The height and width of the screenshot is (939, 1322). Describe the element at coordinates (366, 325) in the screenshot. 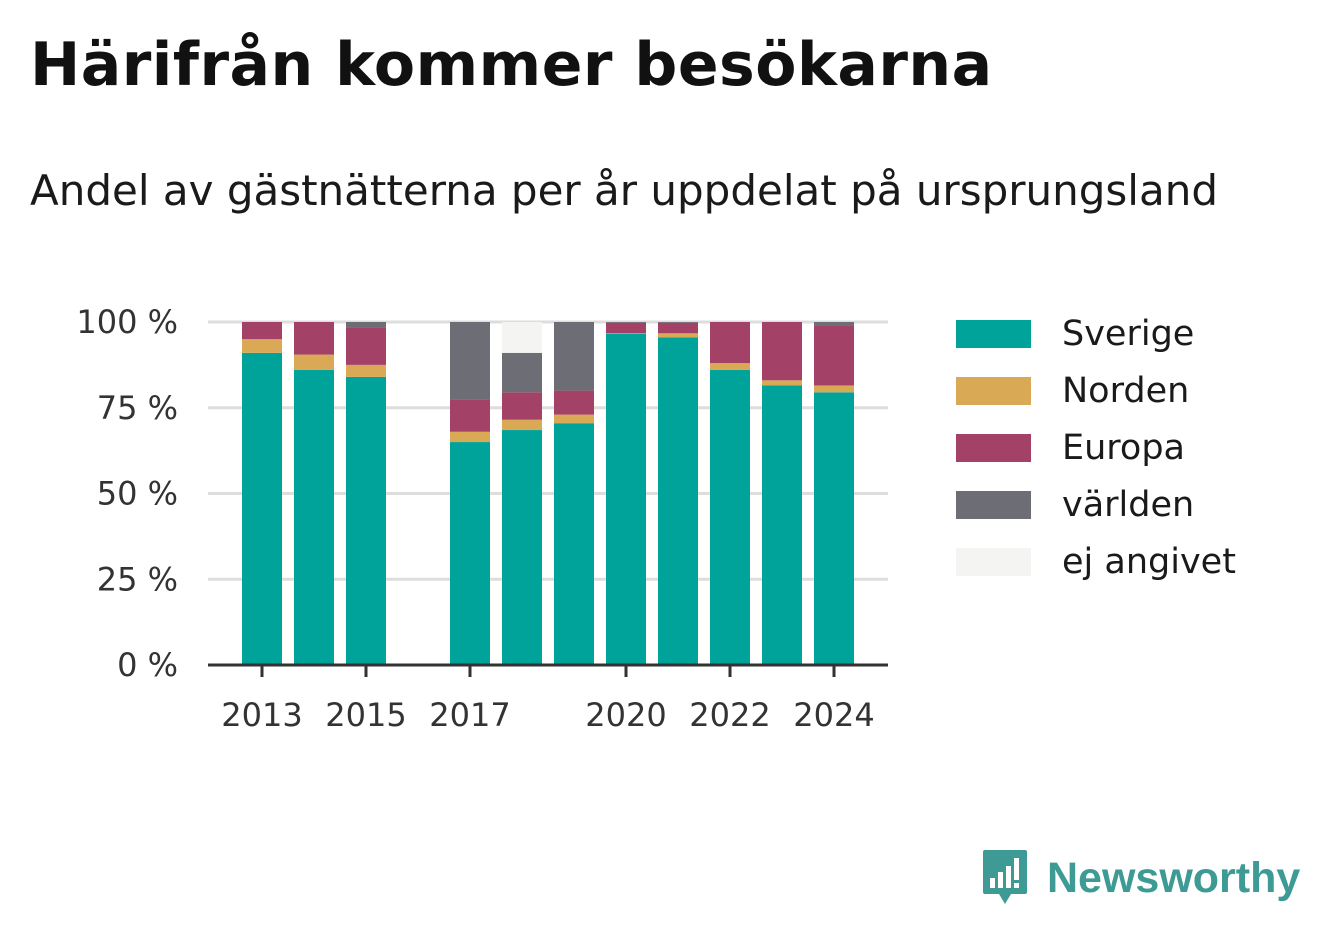

I see `bar-2015-v-rlden` at that location.